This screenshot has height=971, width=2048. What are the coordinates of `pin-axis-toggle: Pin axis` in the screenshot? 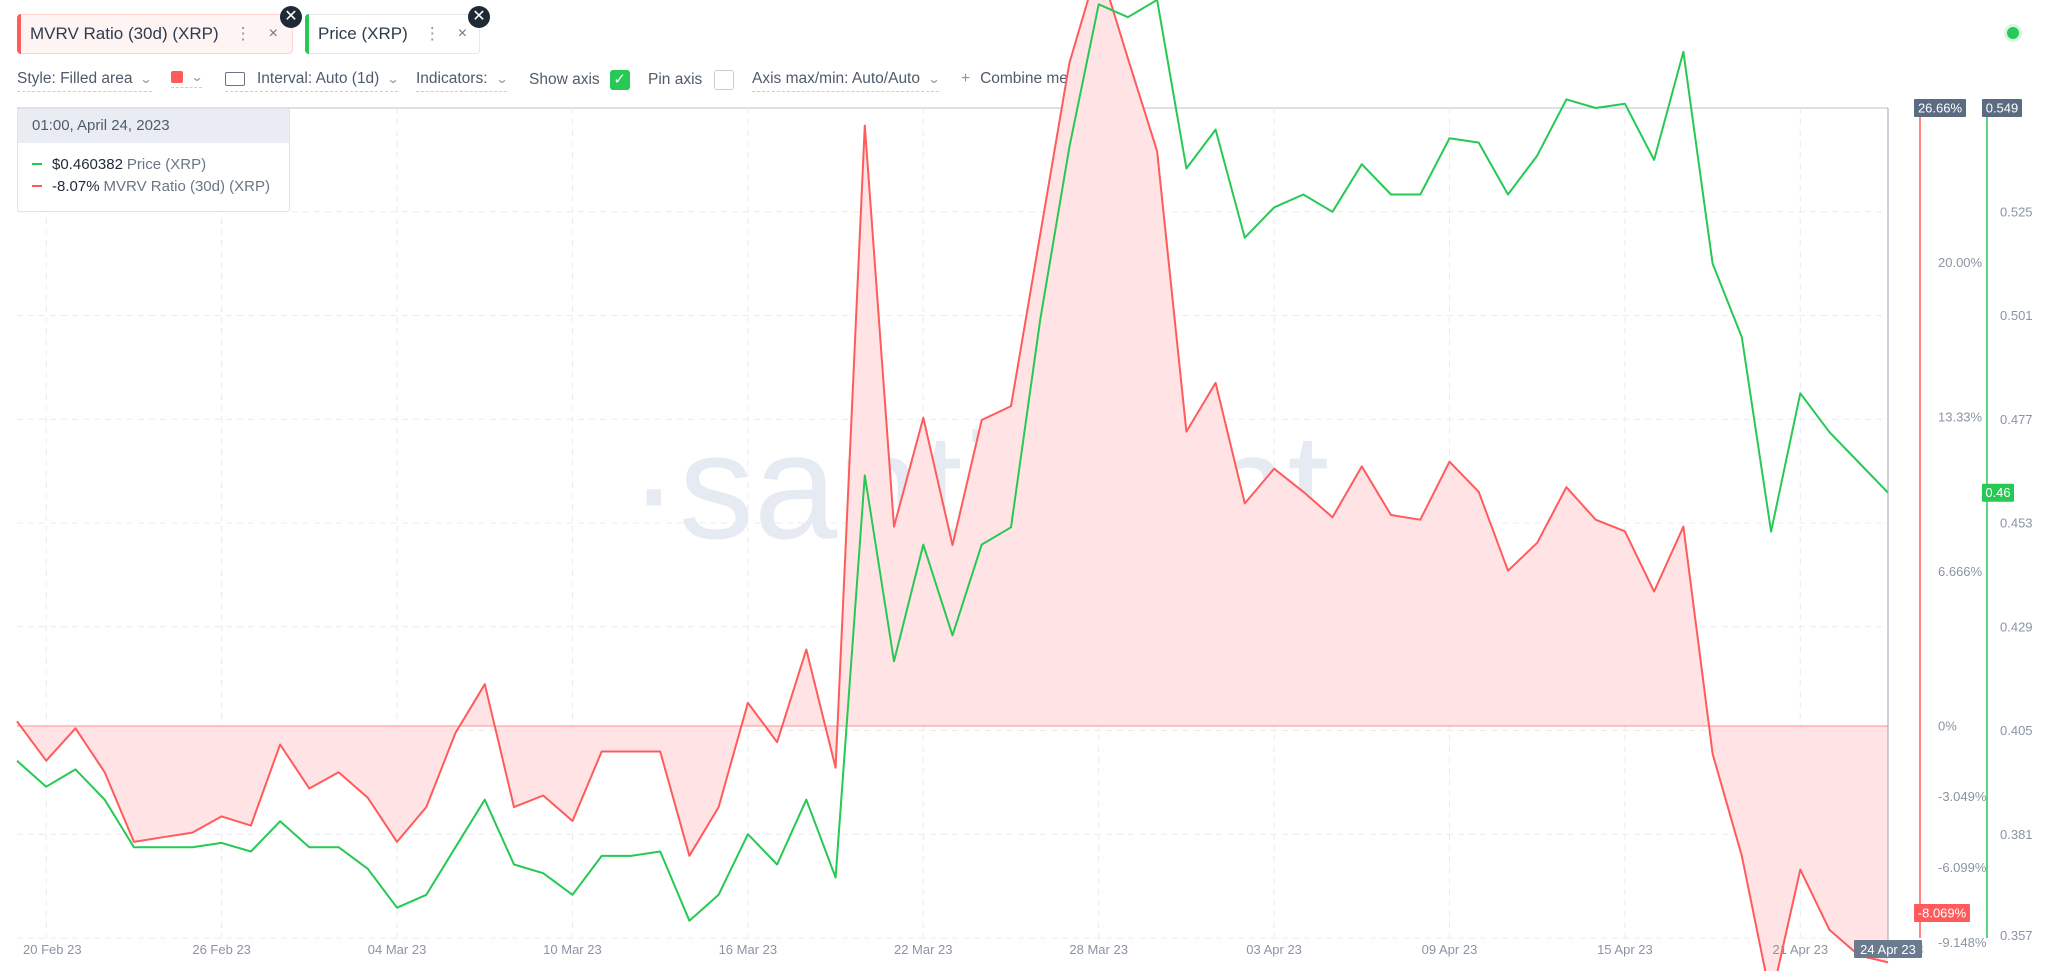 It's located at (691, 81).